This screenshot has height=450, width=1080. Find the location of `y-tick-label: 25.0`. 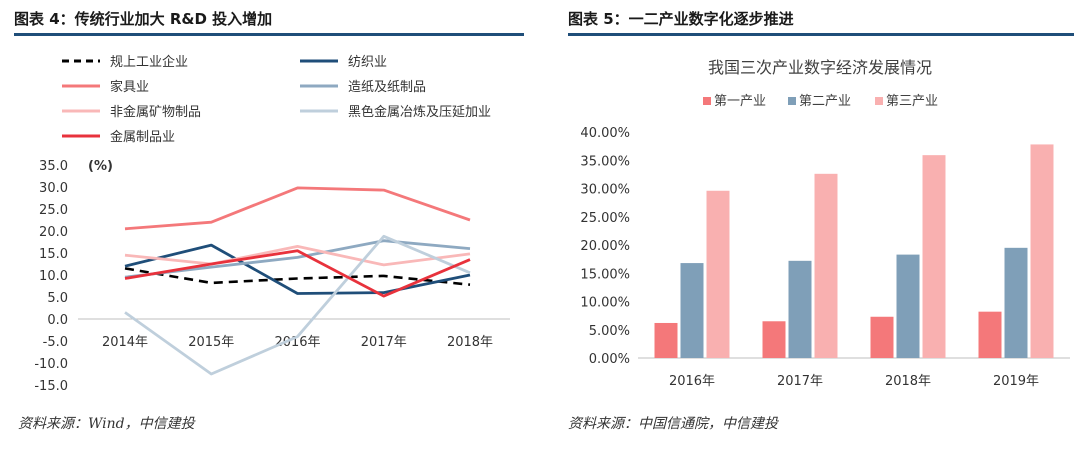

y-tick-label: 25.0 is located at coordinates (53, 210).